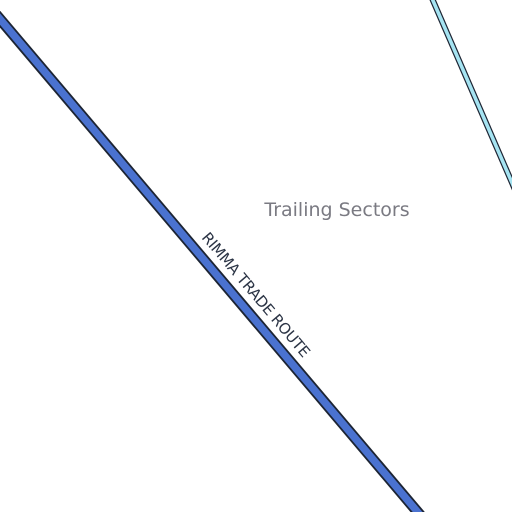  What do you see at coordinates (256, 295) in the screenshot?
I see `route-label-rimma-trade-route: RIMMA TRADE ROUTE` at bounding box center [256, 295].